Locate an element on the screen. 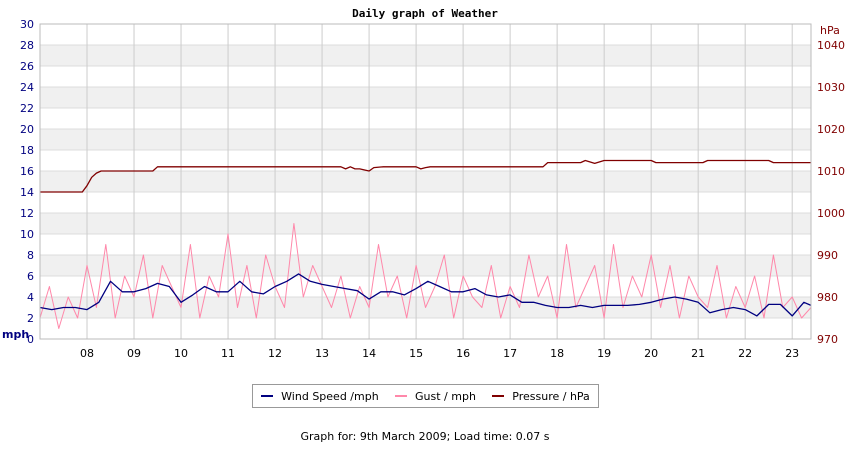 The width and height of the screenshot is (850, 450). left-tick-label: 4 is located at coordinates (30, 297).